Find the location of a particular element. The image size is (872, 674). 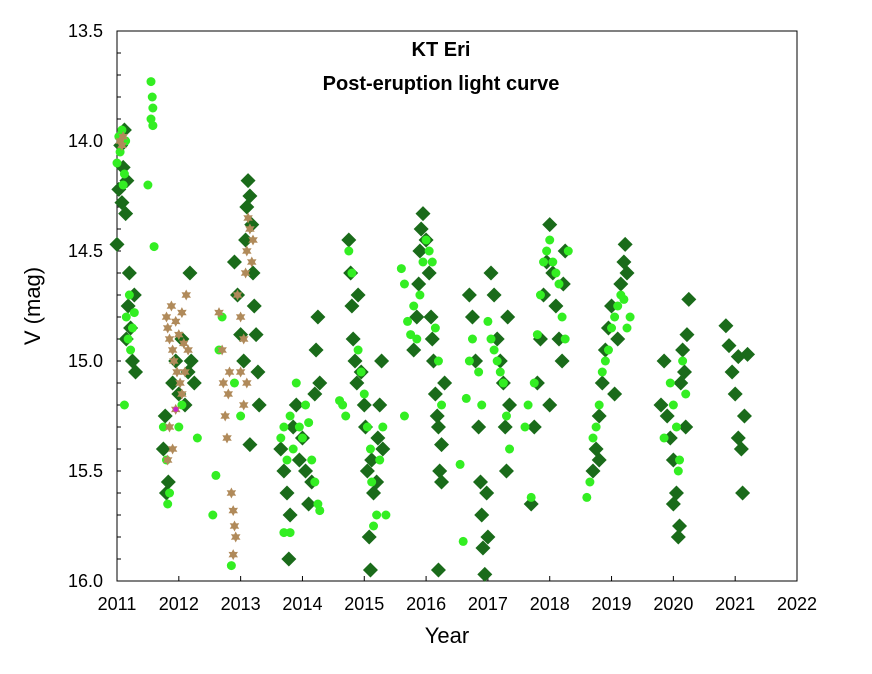

x-tick-label: 2020 is located at coordinates (673, 604).